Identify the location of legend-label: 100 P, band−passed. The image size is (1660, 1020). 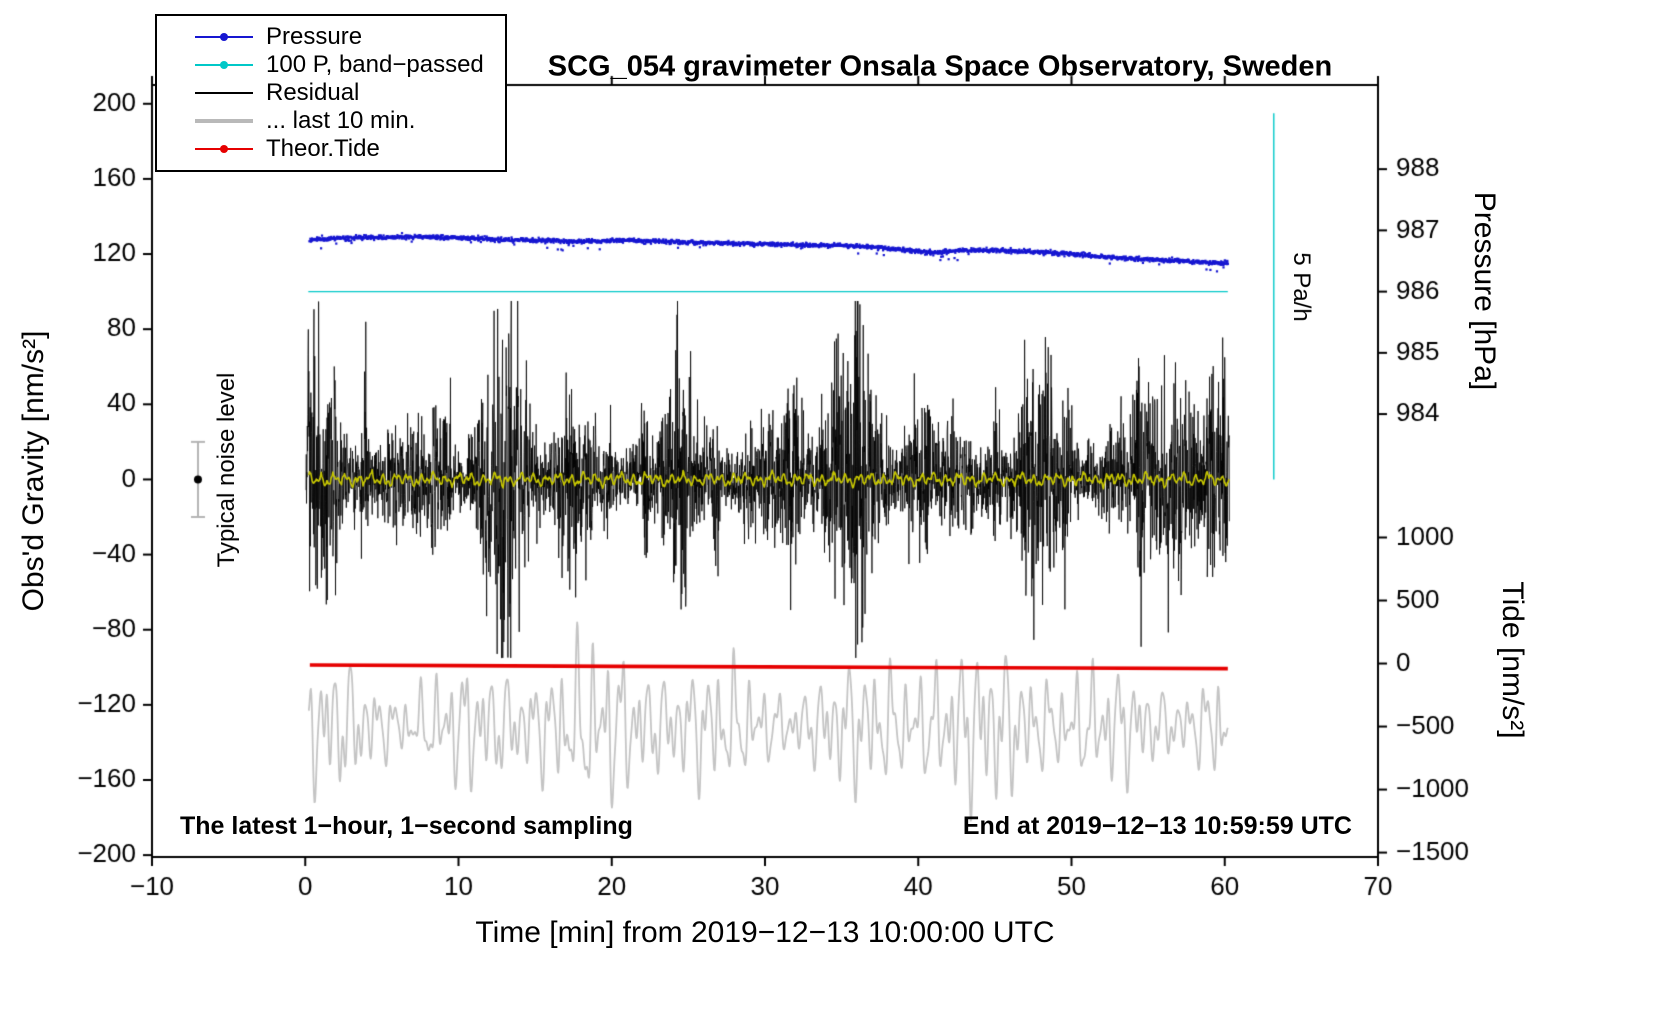
(375, 64).